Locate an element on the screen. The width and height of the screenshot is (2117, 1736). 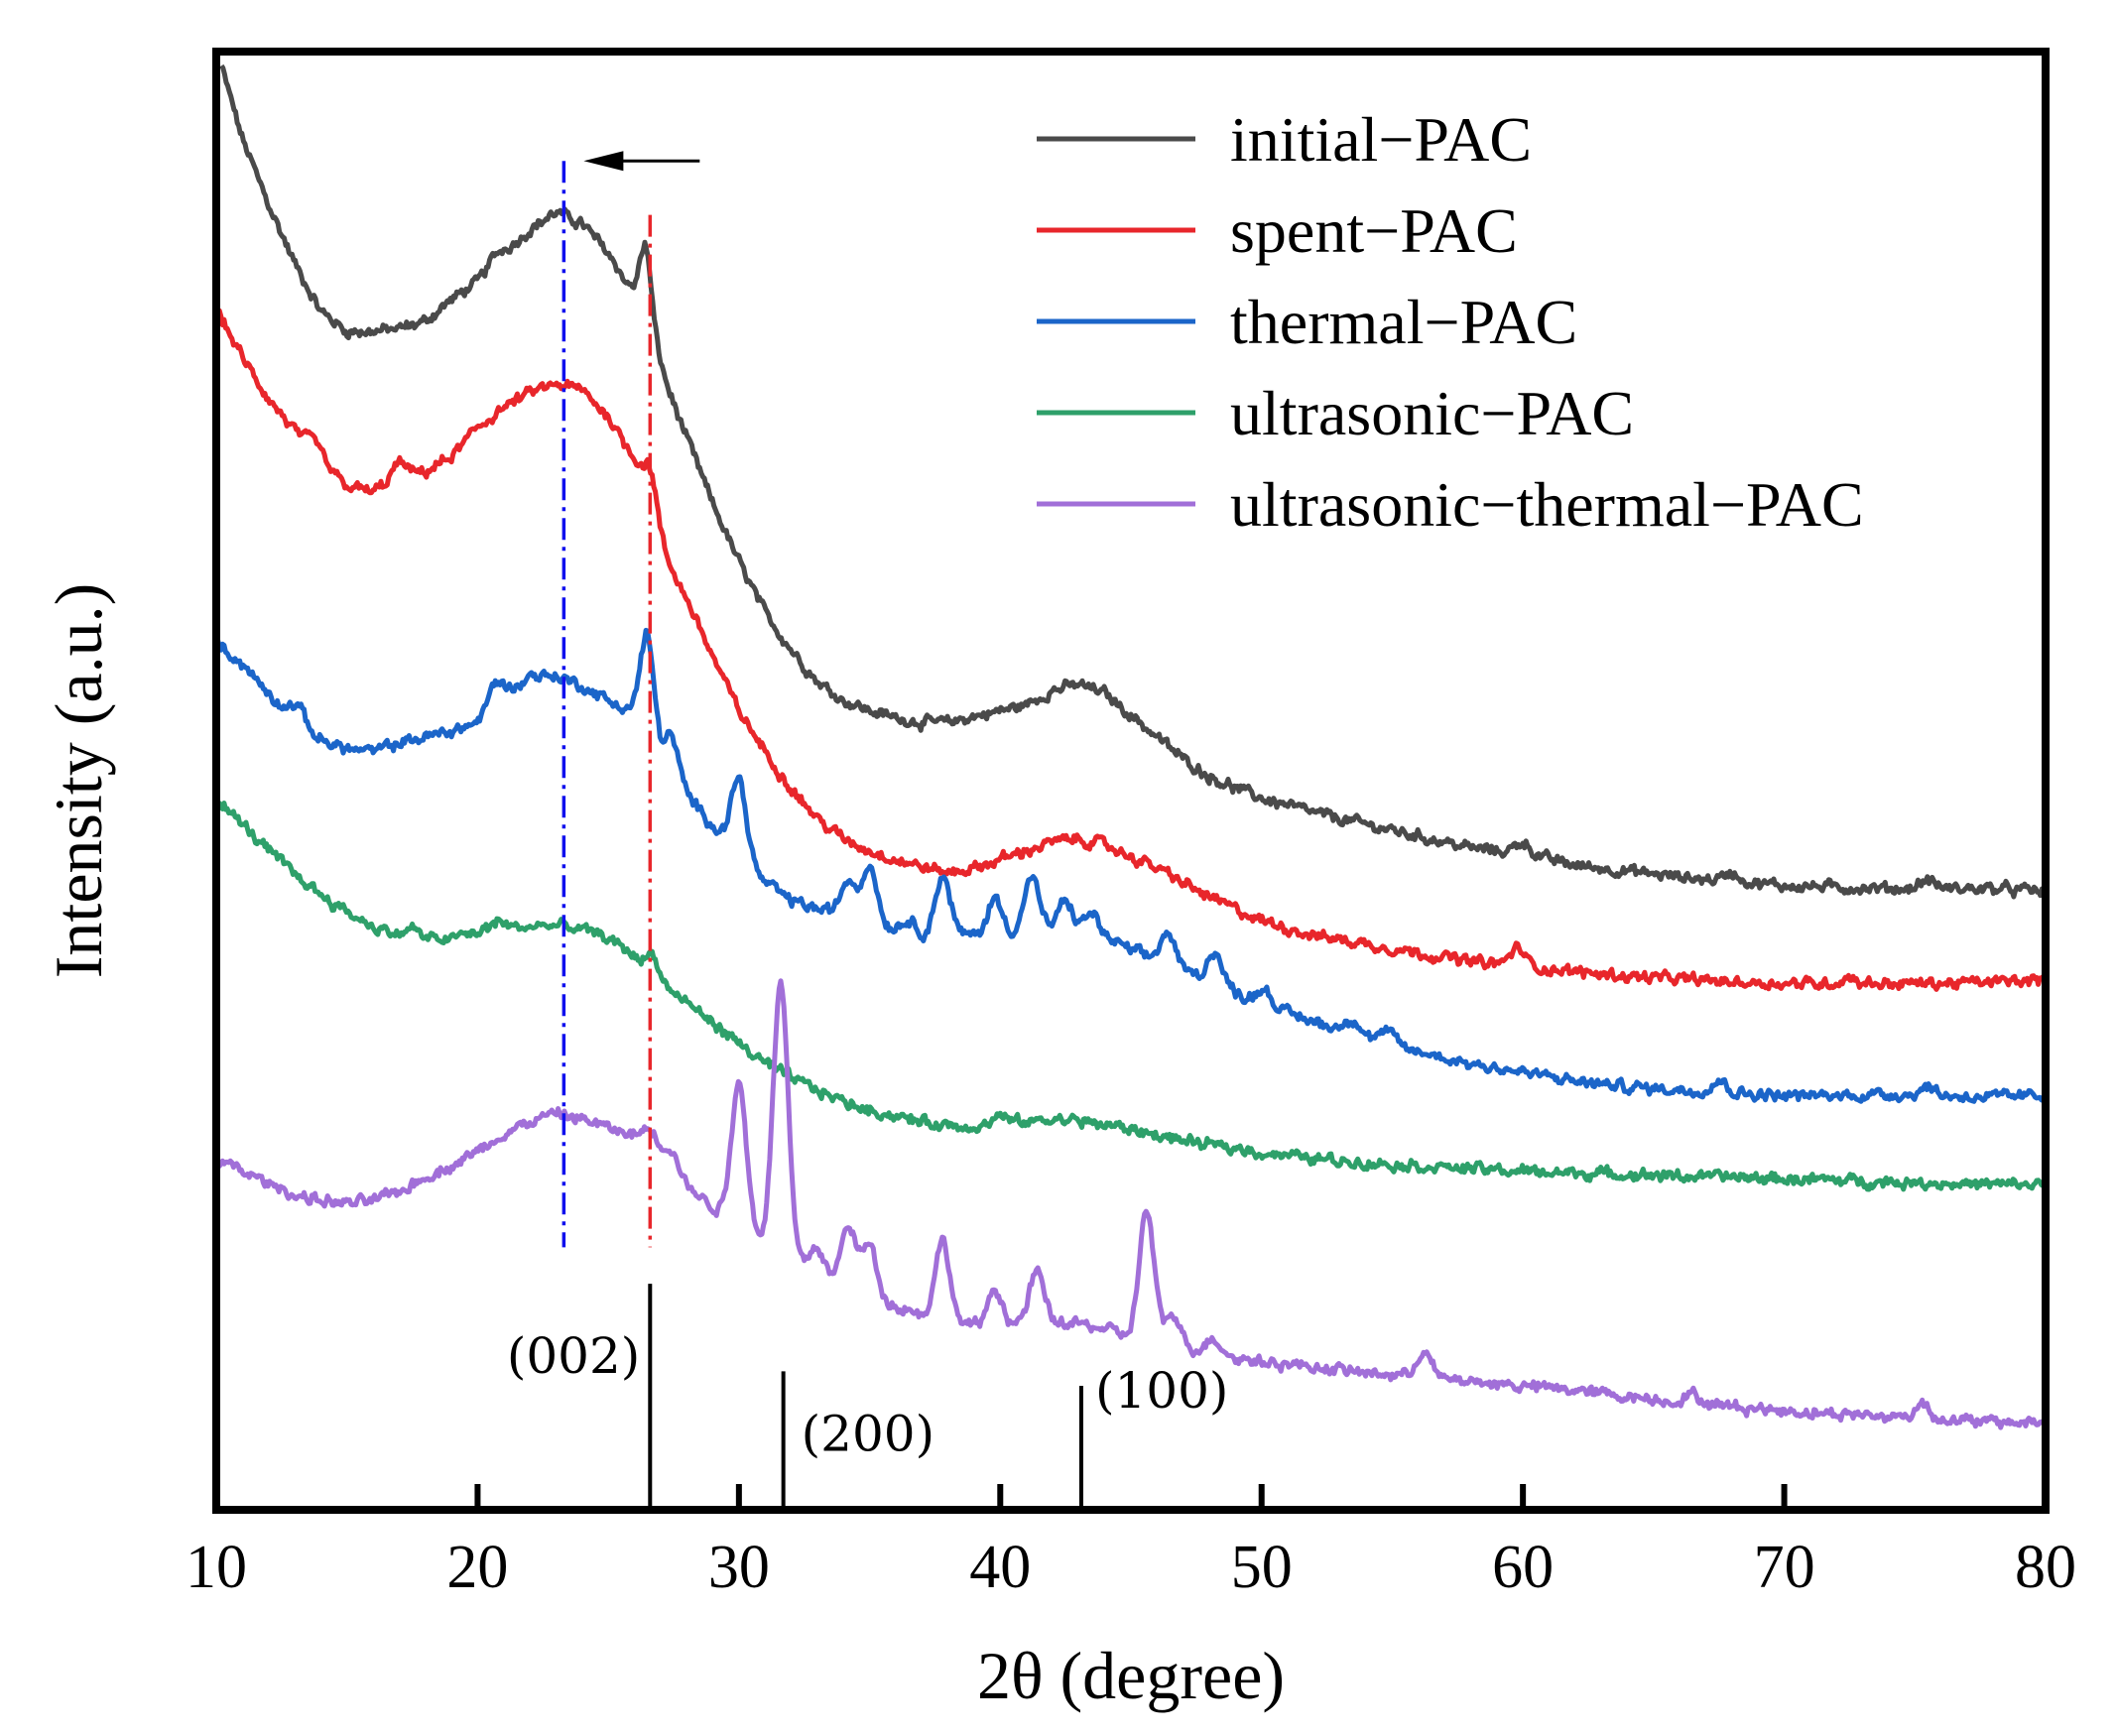
x-tick-label-10: 10 is located at coordinates (216, 1567).